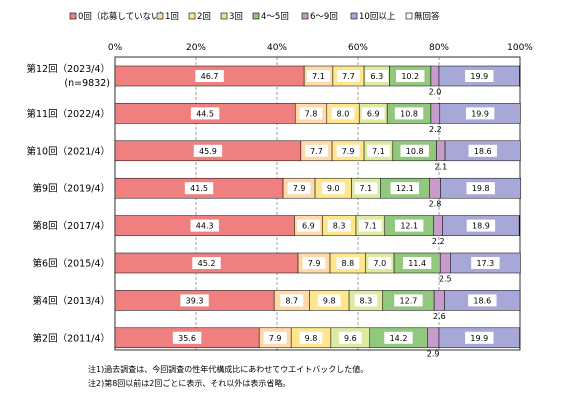 This screenshot has height=410, width=565. What do you see at coordinates (440, 166) in the screenshot?
I see `data-label: 2.1` at bounding box center [440, 166].